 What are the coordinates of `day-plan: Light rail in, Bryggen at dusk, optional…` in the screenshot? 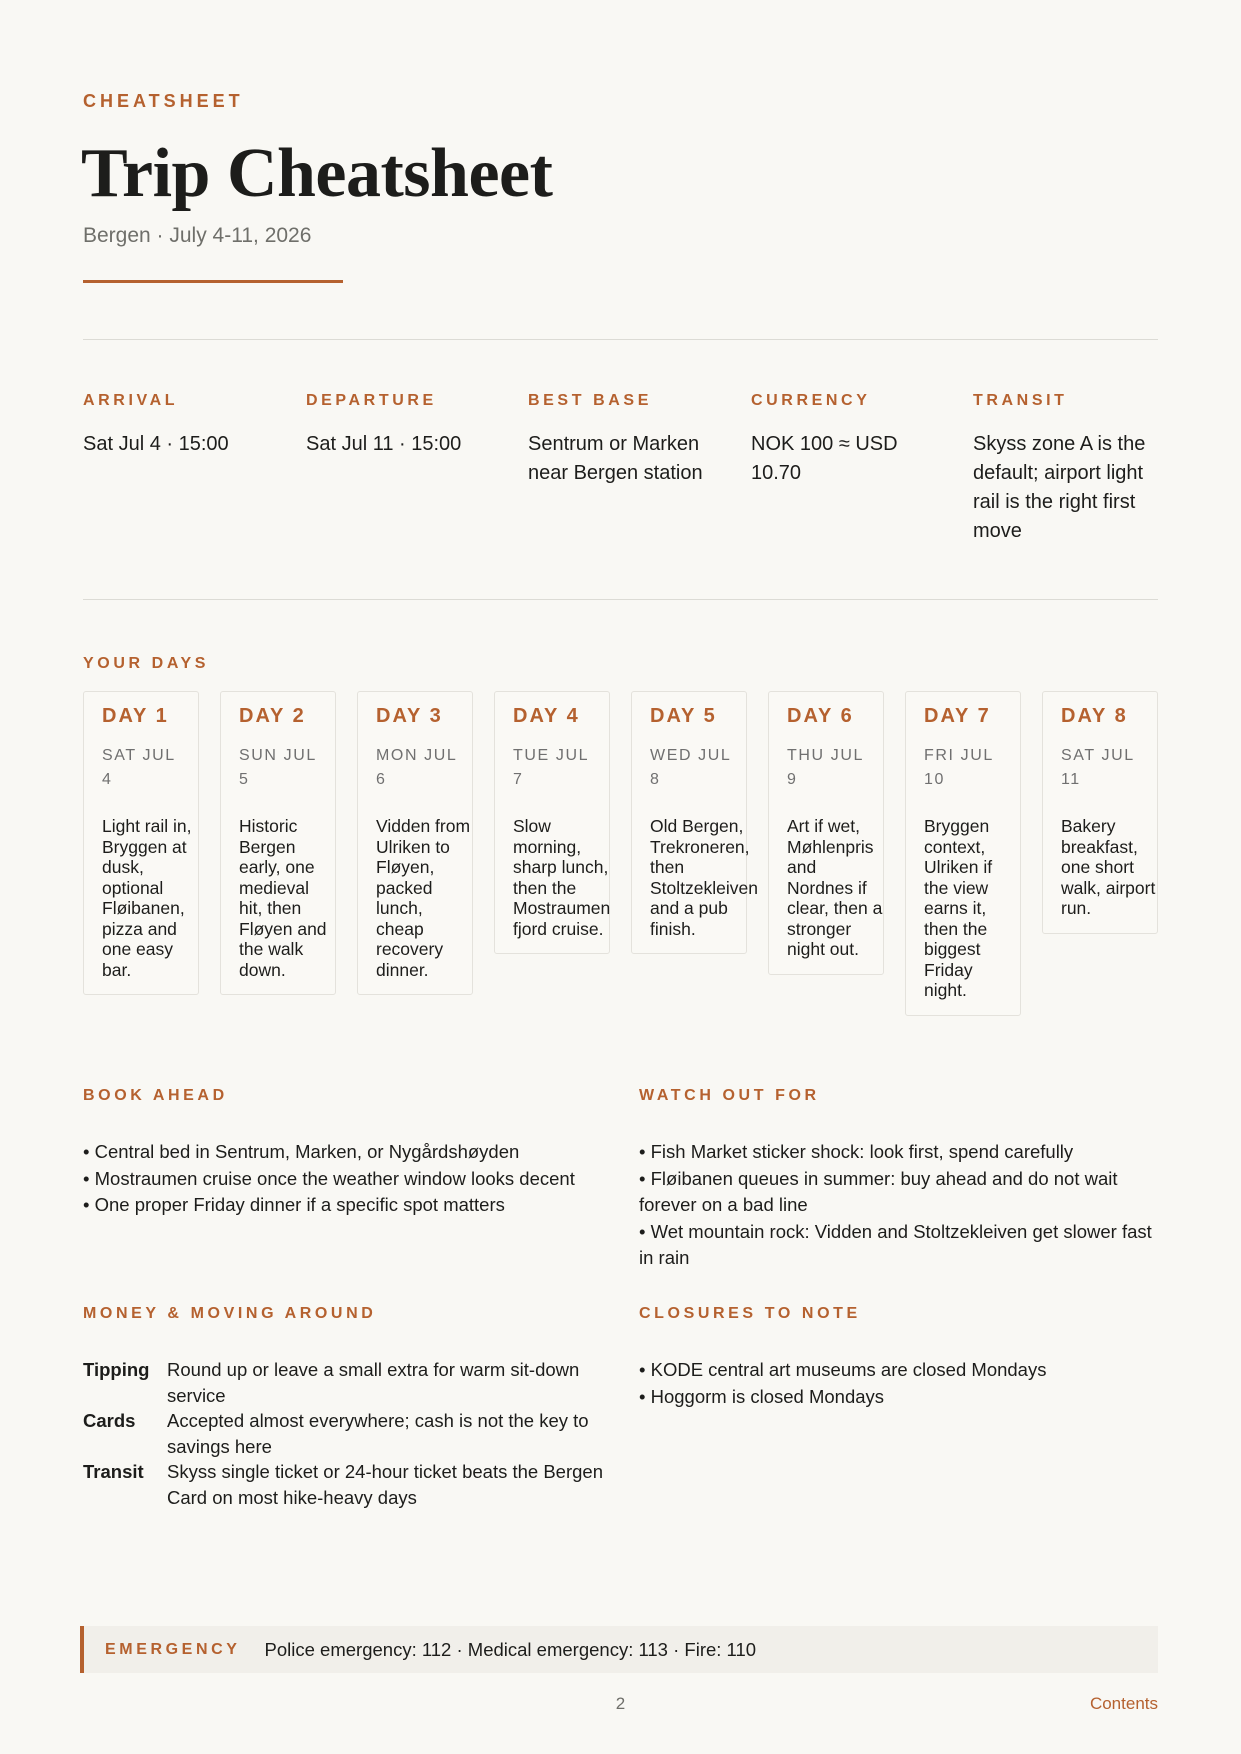 It's located at (147, 898).